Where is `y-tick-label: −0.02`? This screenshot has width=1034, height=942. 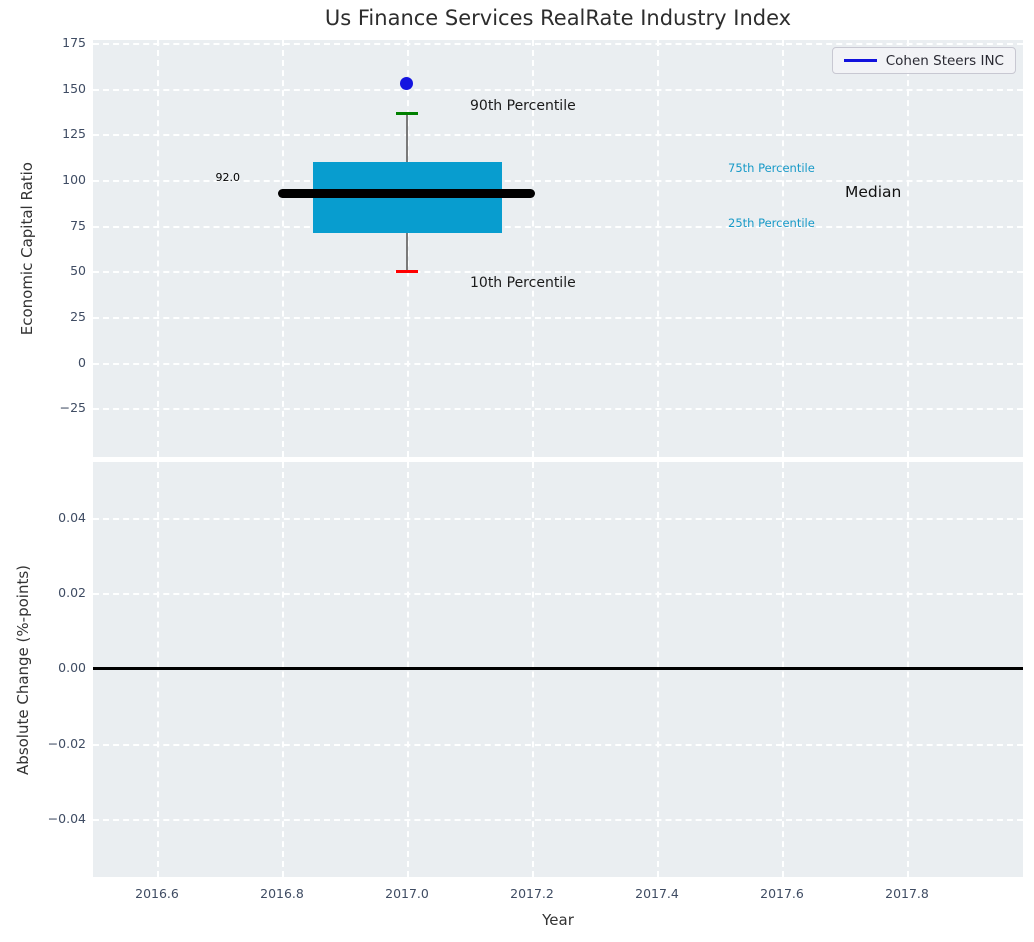
y-tick-label: −0.02 is located at coordinates (66, 743).